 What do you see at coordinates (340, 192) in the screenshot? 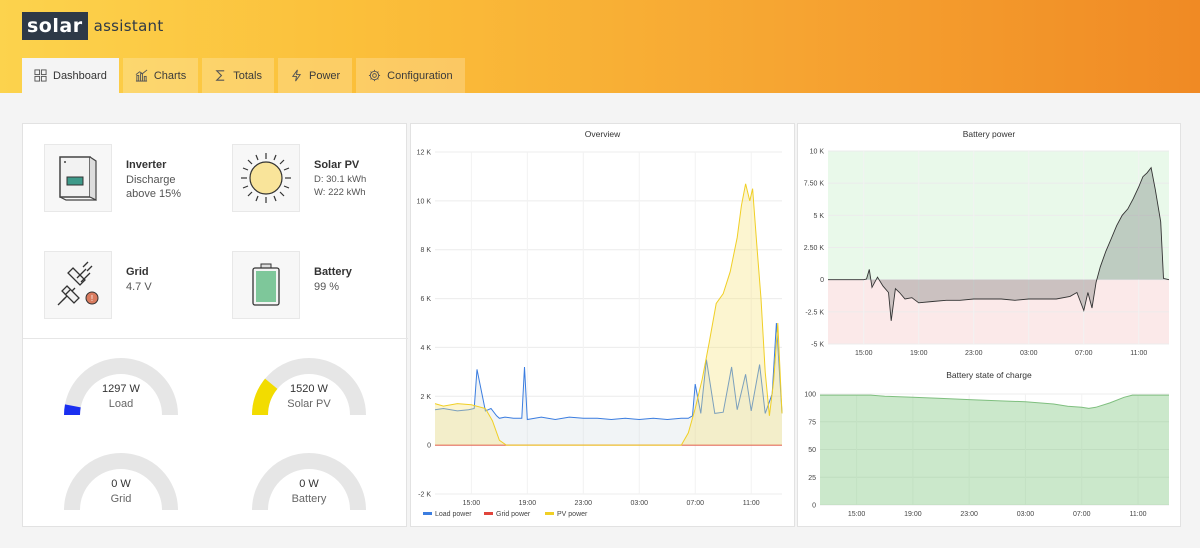
I see `solar-pv-week: W: 222 kWh` at bounding box center [340, 192].